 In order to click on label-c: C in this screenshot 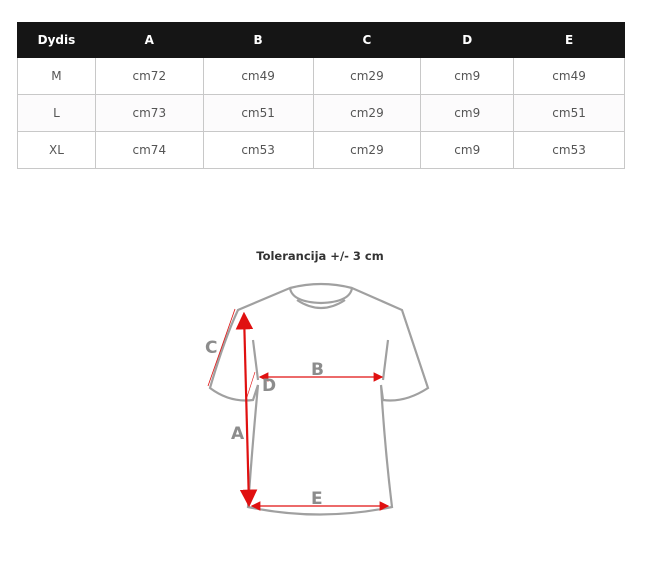, I will do `click(211, 348)`.